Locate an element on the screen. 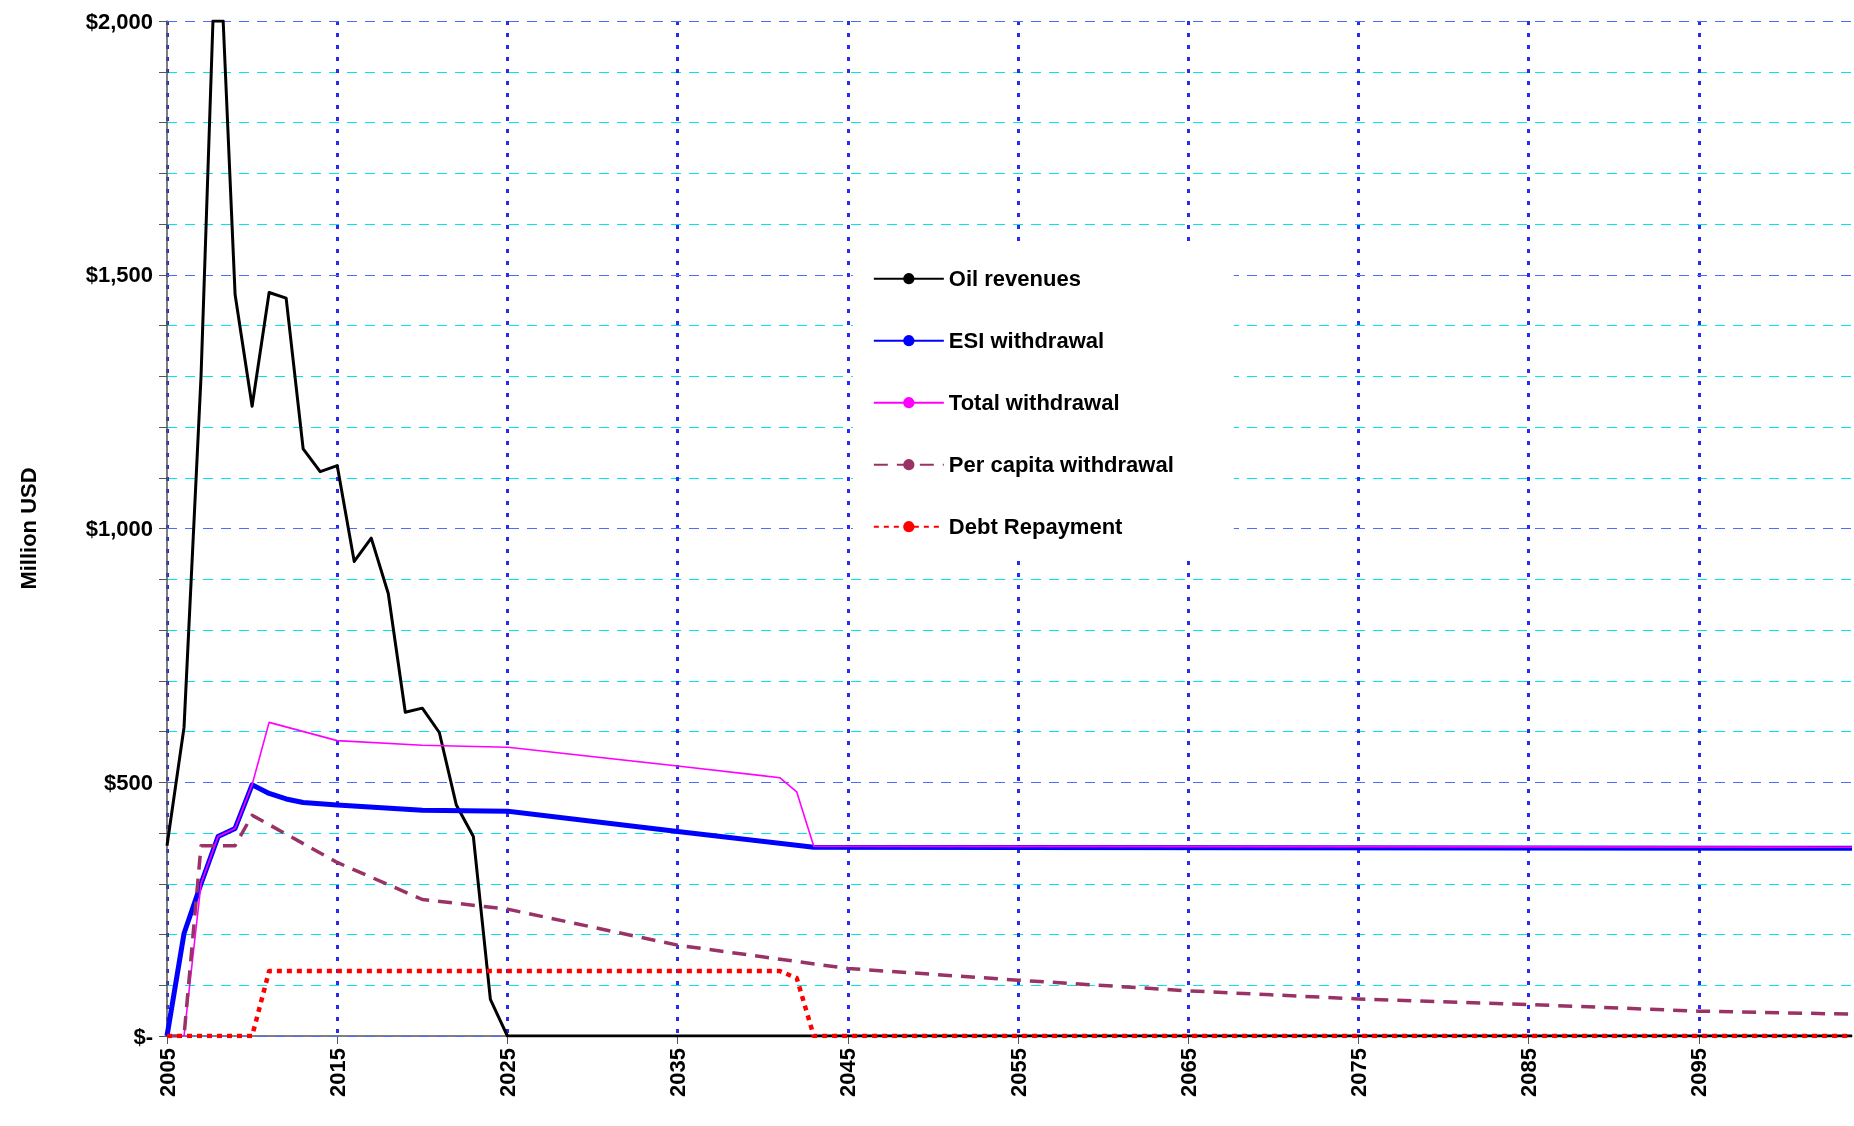  legend-label: Total withdrawal is located at coordinates (1034, 403).